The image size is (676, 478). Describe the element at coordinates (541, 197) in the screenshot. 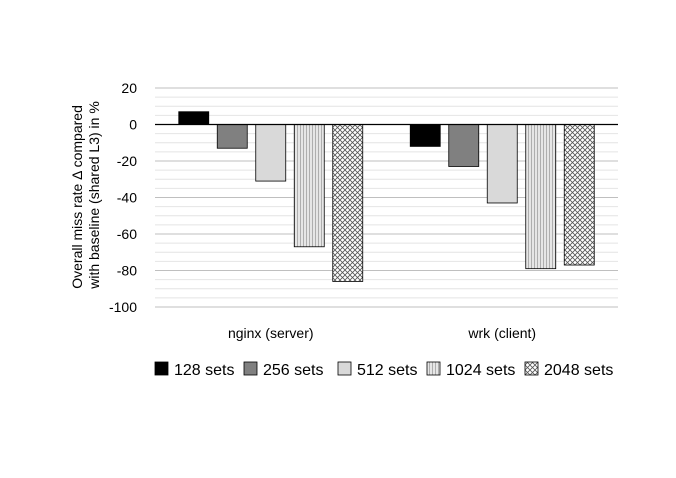

I see `bar-1024-sets-wrk` at that location.